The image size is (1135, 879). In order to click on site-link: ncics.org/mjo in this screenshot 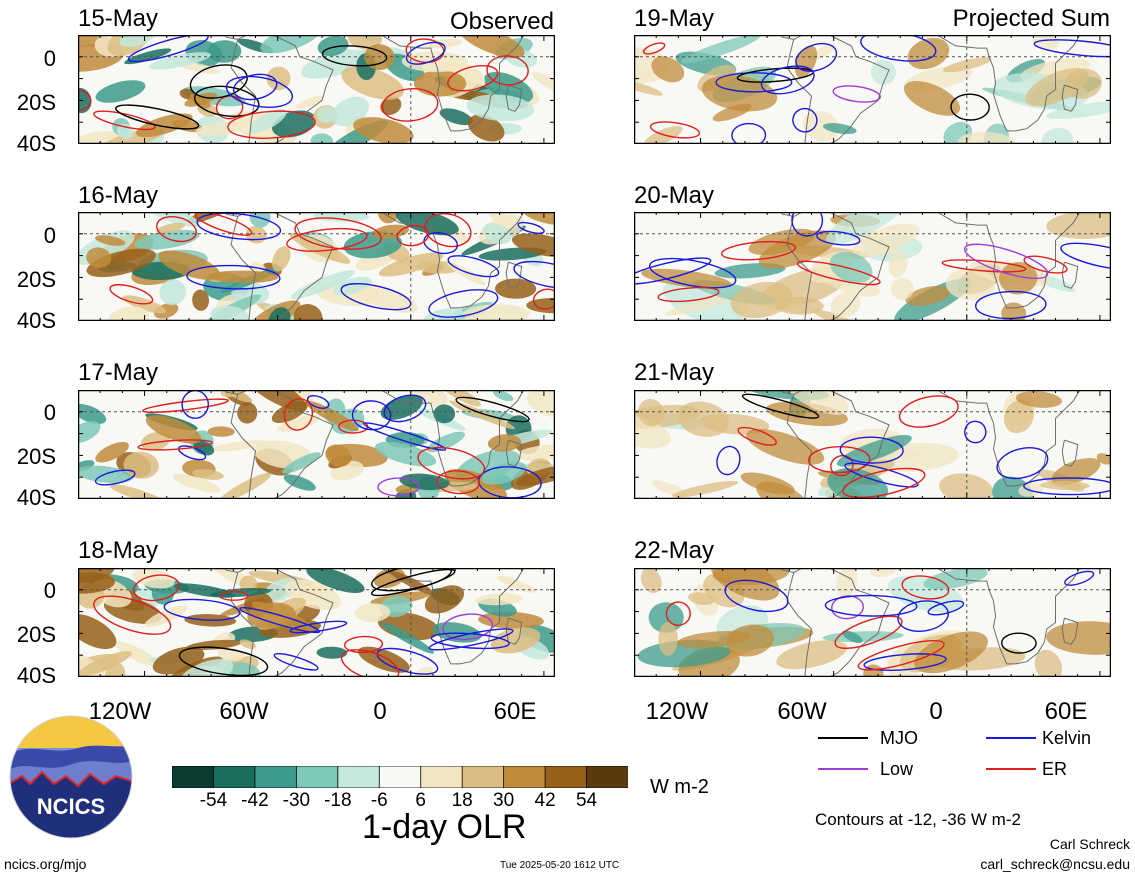, I will do `click(45, 864)`.